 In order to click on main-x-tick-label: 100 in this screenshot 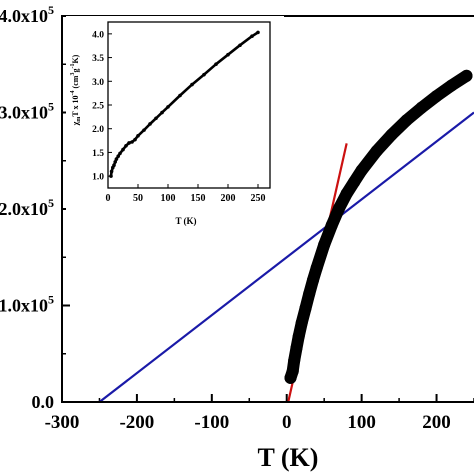, I will do `click(361, 422)`.